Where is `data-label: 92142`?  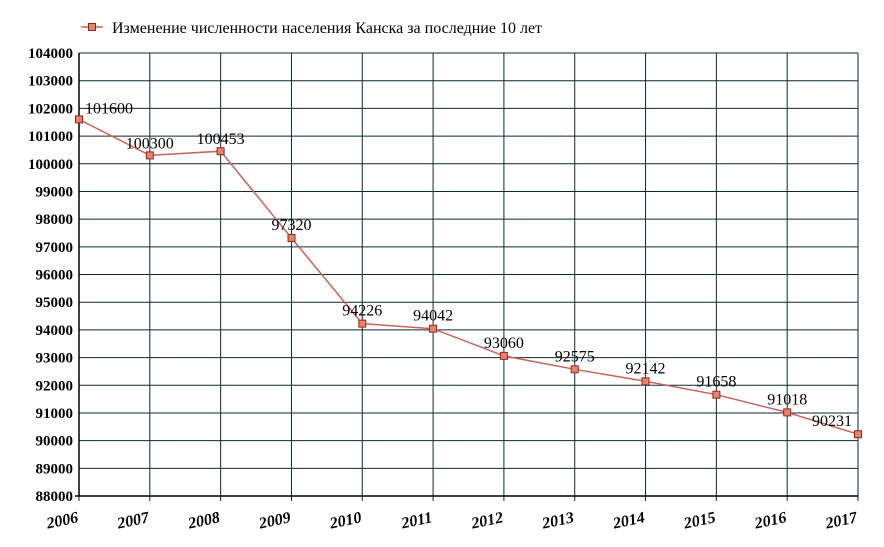 data-label: 92142 is located at coordinates (646, 368).